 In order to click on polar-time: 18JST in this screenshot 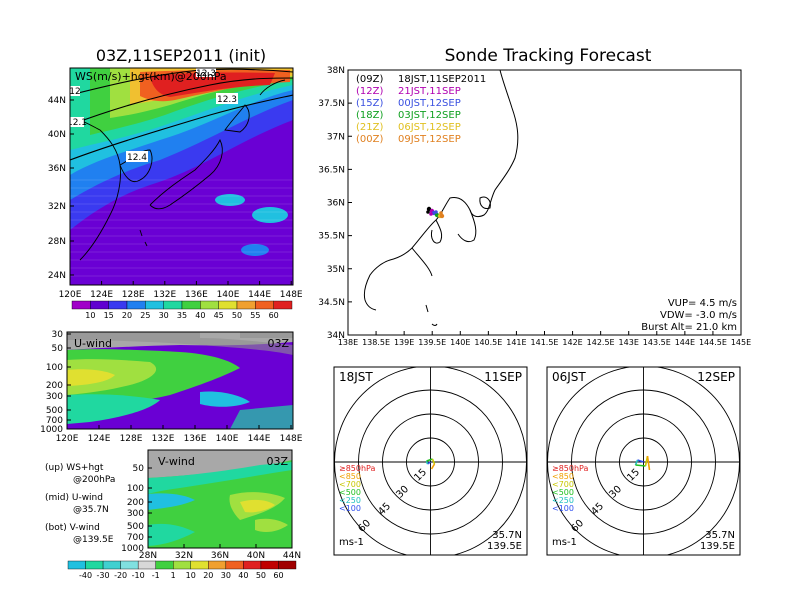, I will do `click(356, 377)`.